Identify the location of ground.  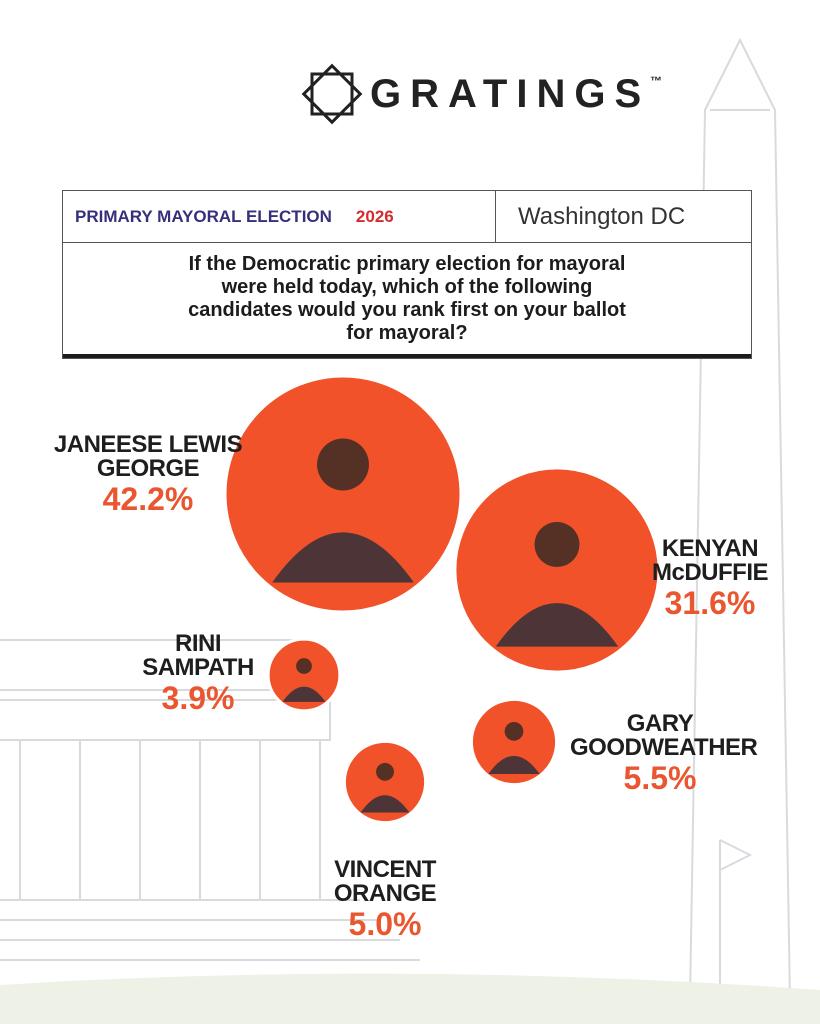
(410, 998).